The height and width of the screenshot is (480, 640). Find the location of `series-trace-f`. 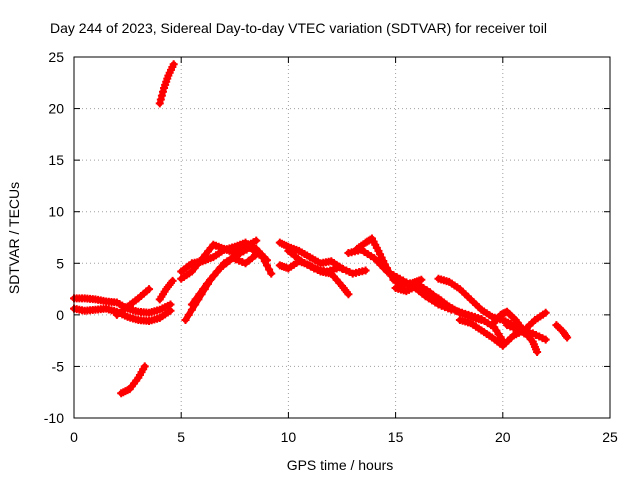

series-trace-f is located at coordinates (166, 290).